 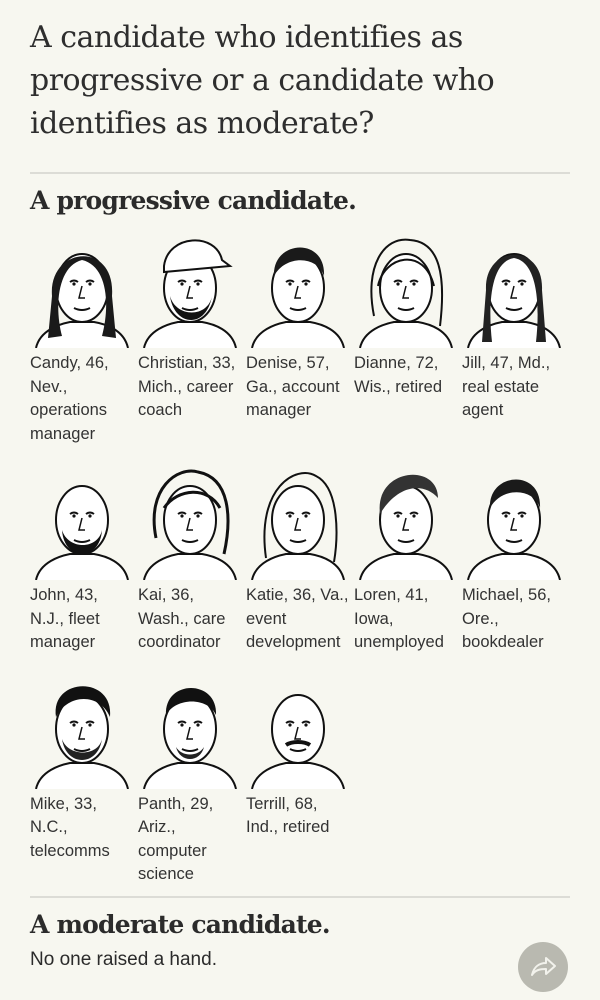 I want to click on candidate-card: Loren, 41, Iowa, unemployed, so click(x=408, y=556).